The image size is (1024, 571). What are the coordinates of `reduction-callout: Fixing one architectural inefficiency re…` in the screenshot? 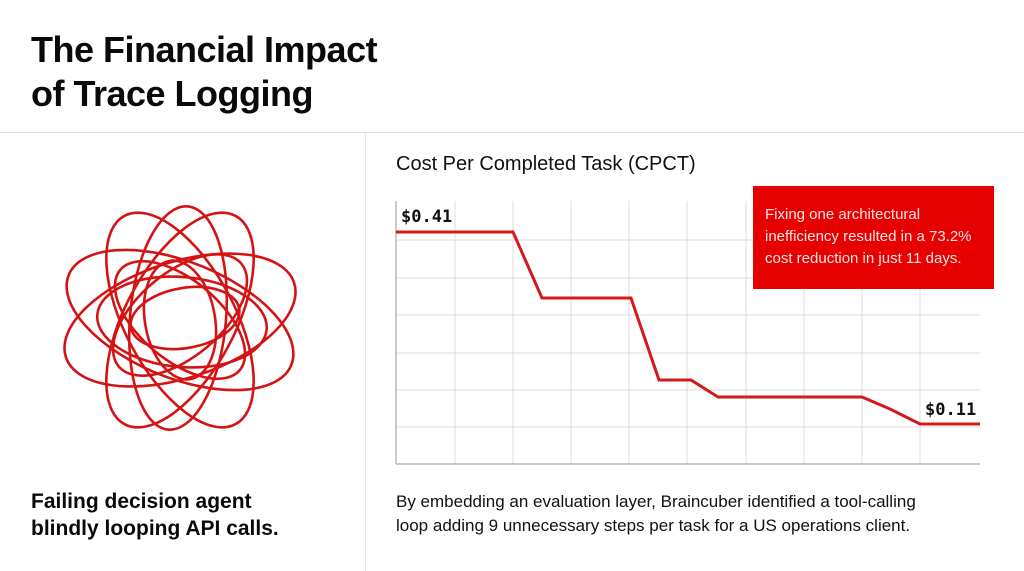 It's located at (873, 237).